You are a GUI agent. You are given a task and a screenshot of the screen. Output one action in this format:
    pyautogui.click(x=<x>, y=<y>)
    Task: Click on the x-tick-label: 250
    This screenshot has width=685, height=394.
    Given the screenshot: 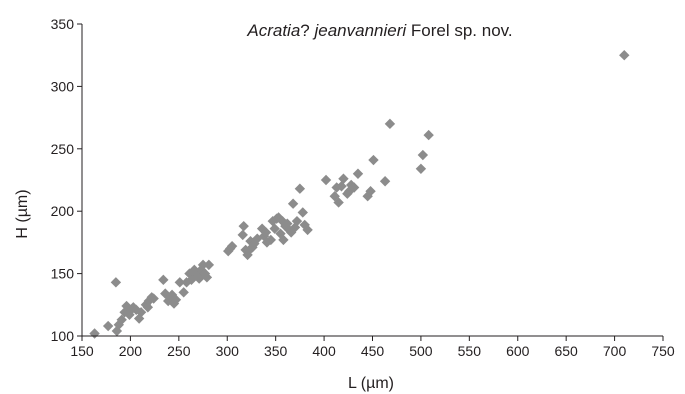 What is the action you would take?
    pyautogui.click(x=179, y=351)
    